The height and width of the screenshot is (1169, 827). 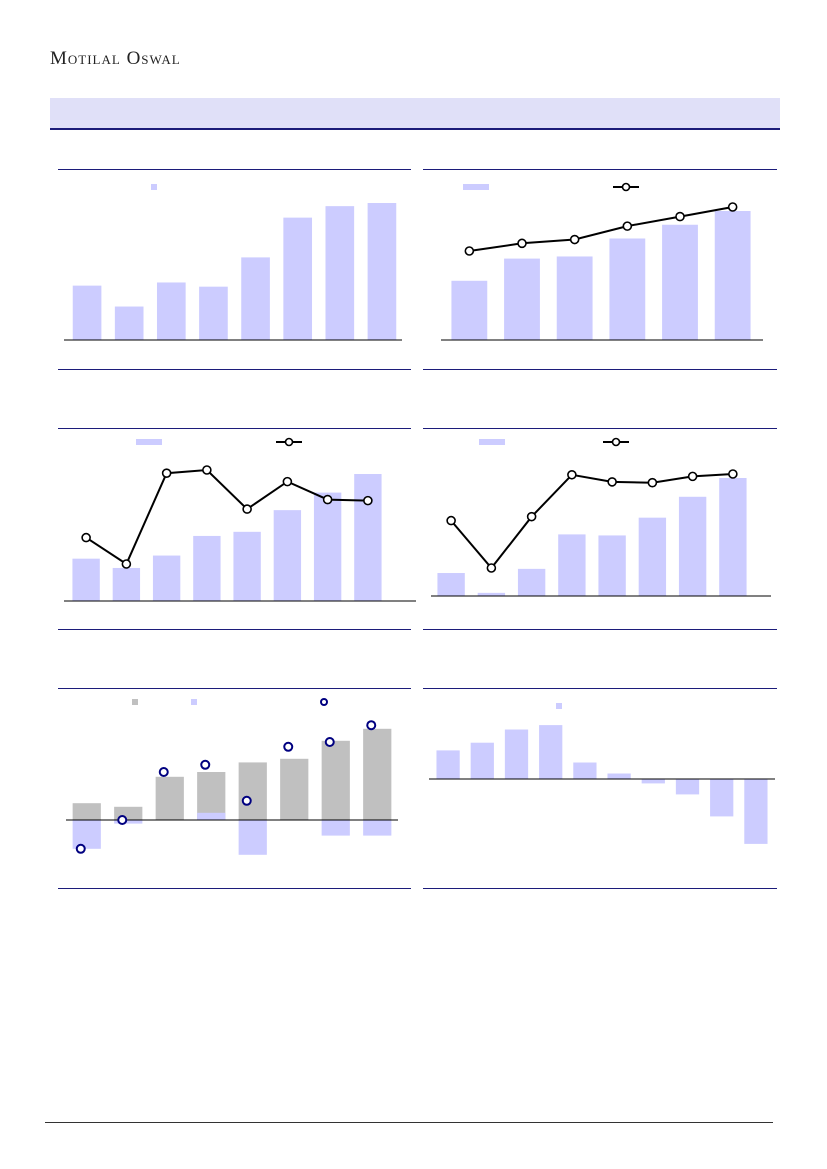 What do you see at coordinates (409, 1122) in the screenshot?
I see `footer-rule` at bounding box center [409, 1122].